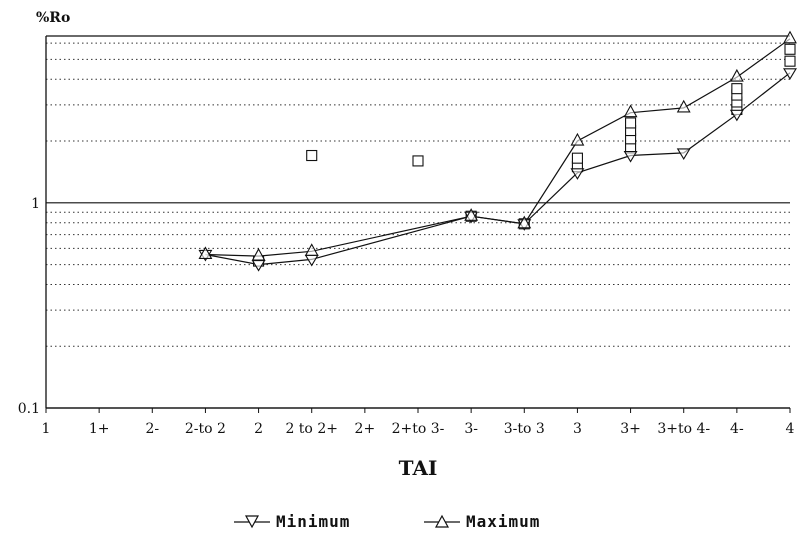 The height and width of the screenshot is (533, 797). I want to click on x-tick-label: 2-to 2, so click(205, 429).